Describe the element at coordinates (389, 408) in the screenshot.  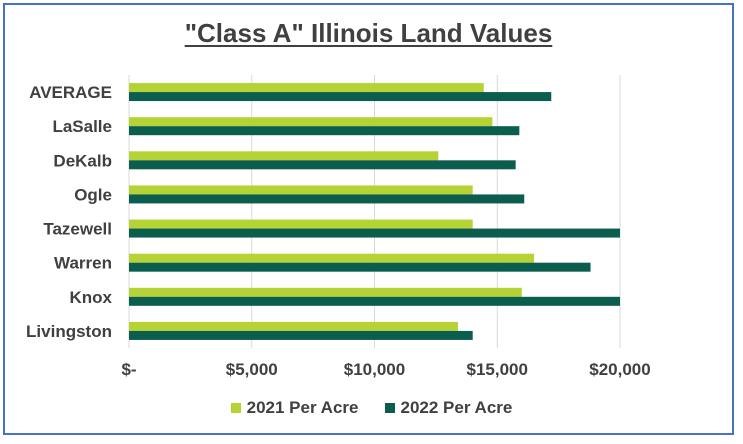
I see `legend-swatch-2022` at that location.